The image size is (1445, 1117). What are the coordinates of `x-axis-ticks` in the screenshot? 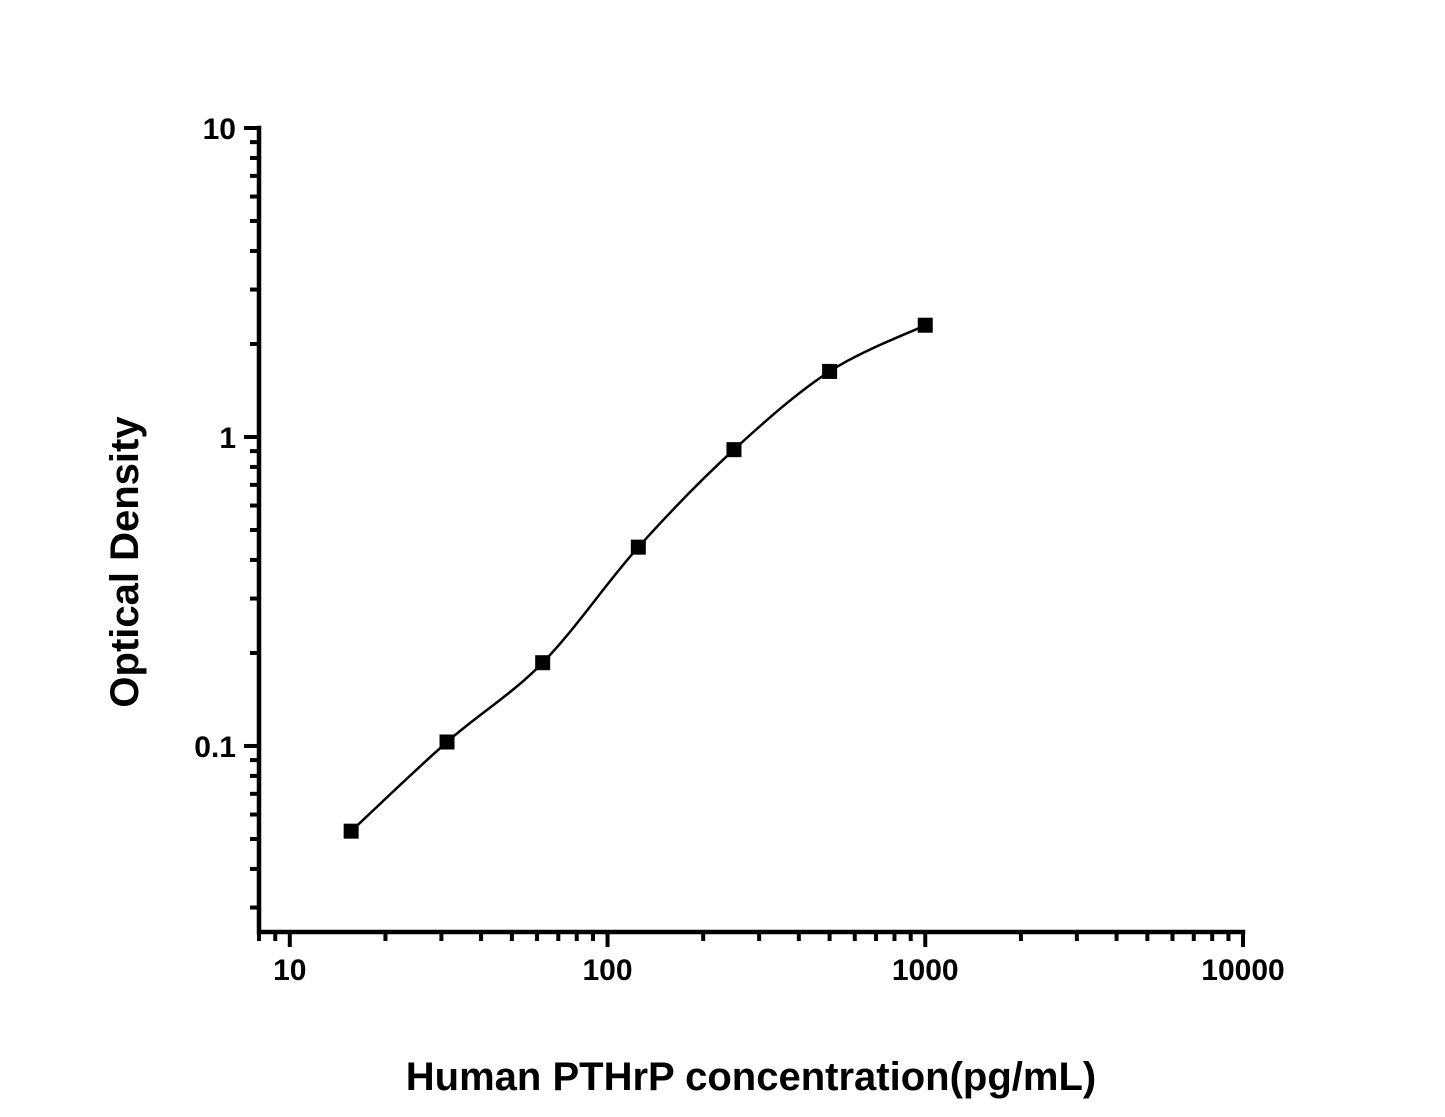 It's located at (751, 939).